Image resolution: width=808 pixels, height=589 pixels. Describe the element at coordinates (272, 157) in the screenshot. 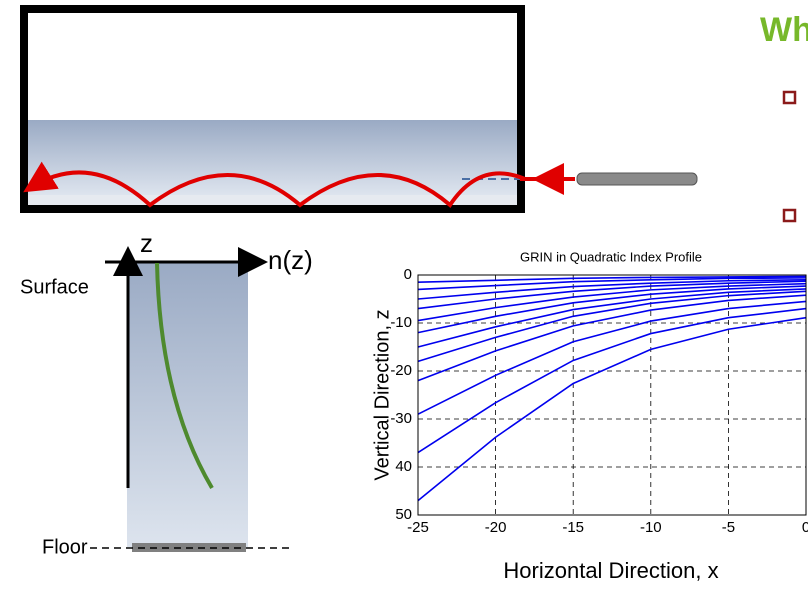

I see `water-layer` at that location.